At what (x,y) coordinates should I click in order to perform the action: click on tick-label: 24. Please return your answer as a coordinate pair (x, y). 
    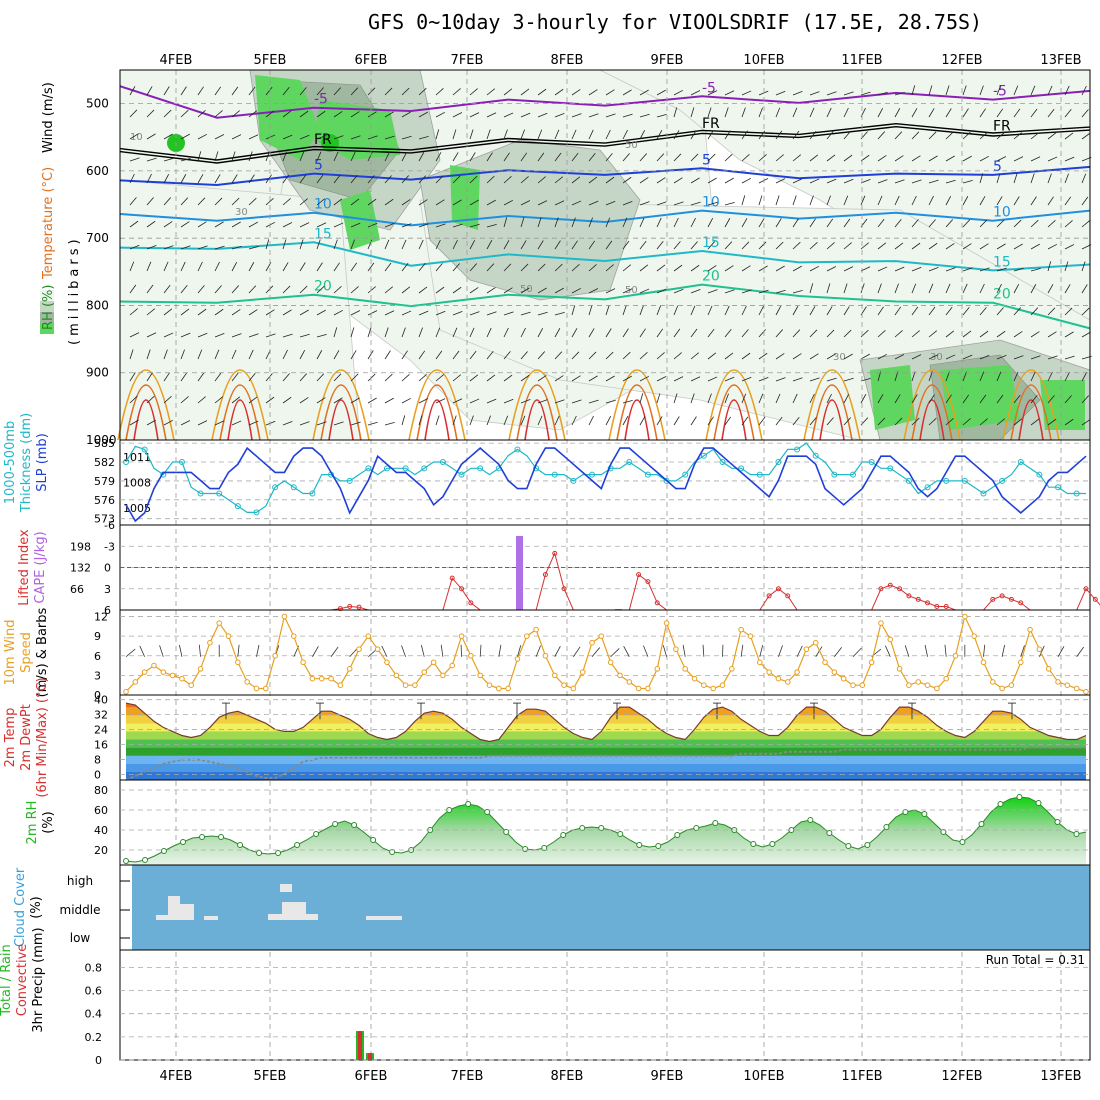
    Looking at the image, I should click on (101, 730).